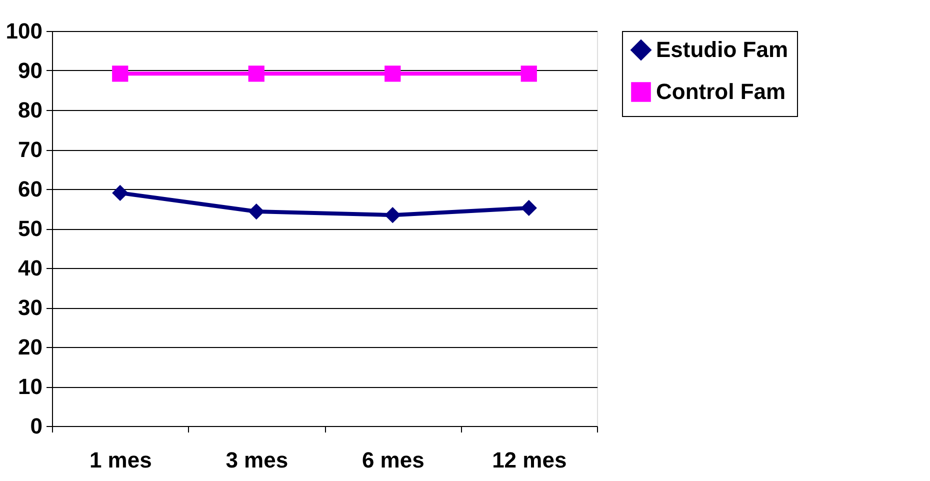  I want to click on x-tick-label: 12 mes, so click(529, 460).